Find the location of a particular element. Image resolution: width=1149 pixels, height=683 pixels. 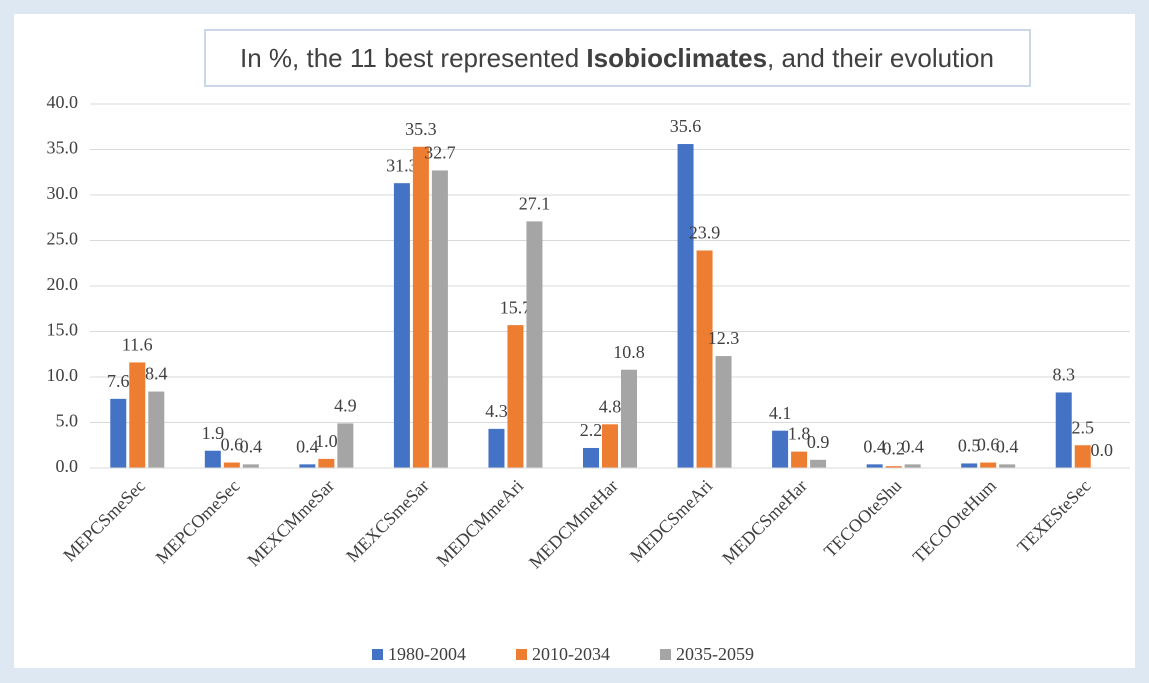

data-label: 0.5 is located at coordinates (969, 446).